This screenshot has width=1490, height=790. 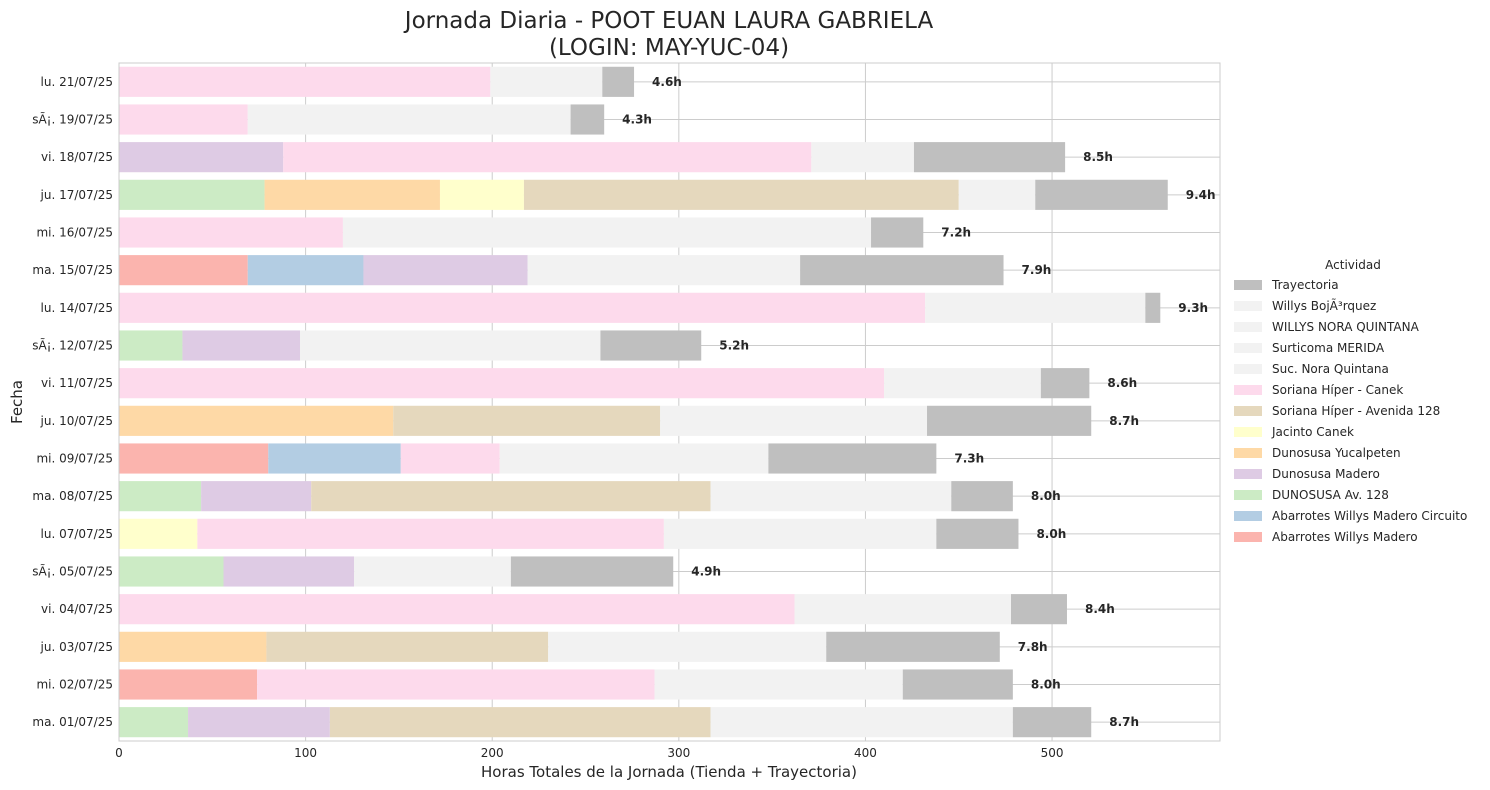 What do you see at coordinates (72, 119) in the screenshot?
I see `y-tick-label: sÃ¡. 19/07/25` at bounding box center [72, 119].